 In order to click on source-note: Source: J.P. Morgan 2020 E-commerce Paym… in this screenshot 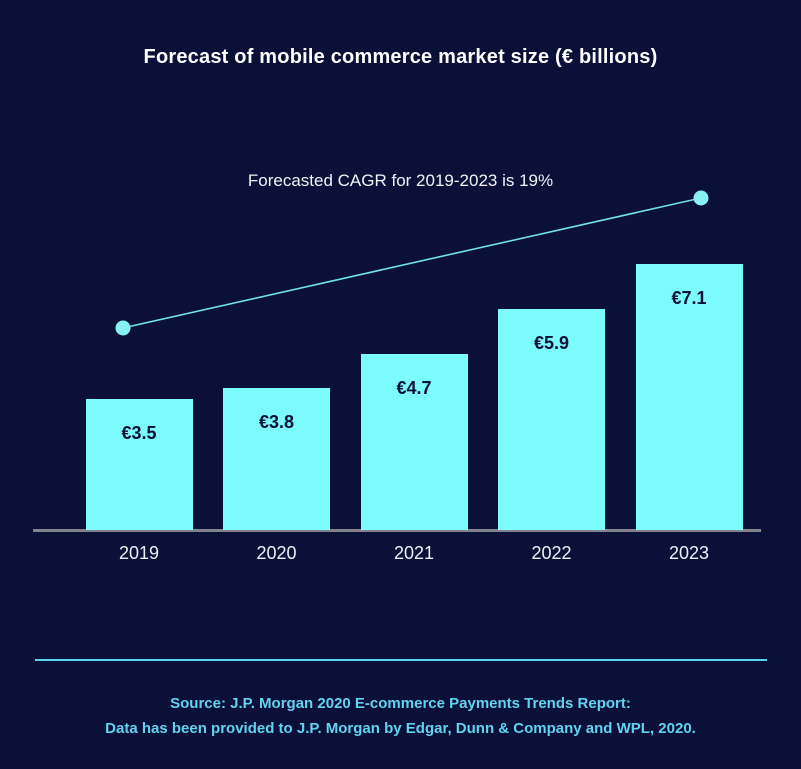, I will do `click(400, 716)`.